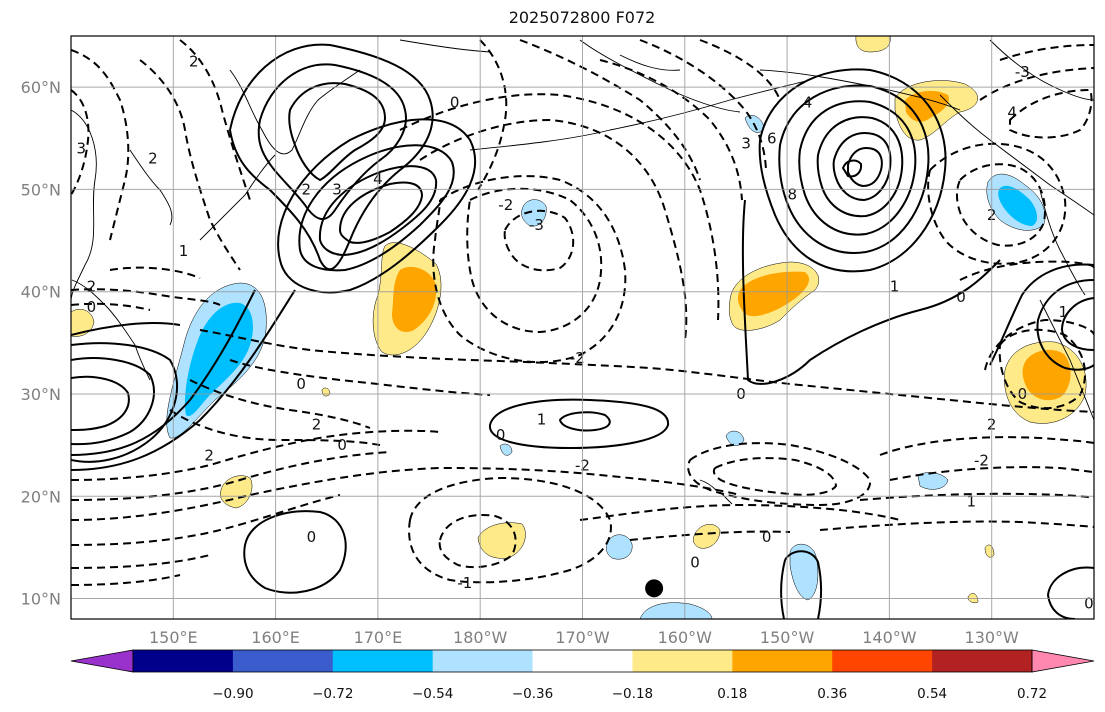 The height and width of the screenshot is (712, 1105). Describe the element at coordinates (41, 292) in the screenshot. I see `lat-tick-label: 40°N` at that location.